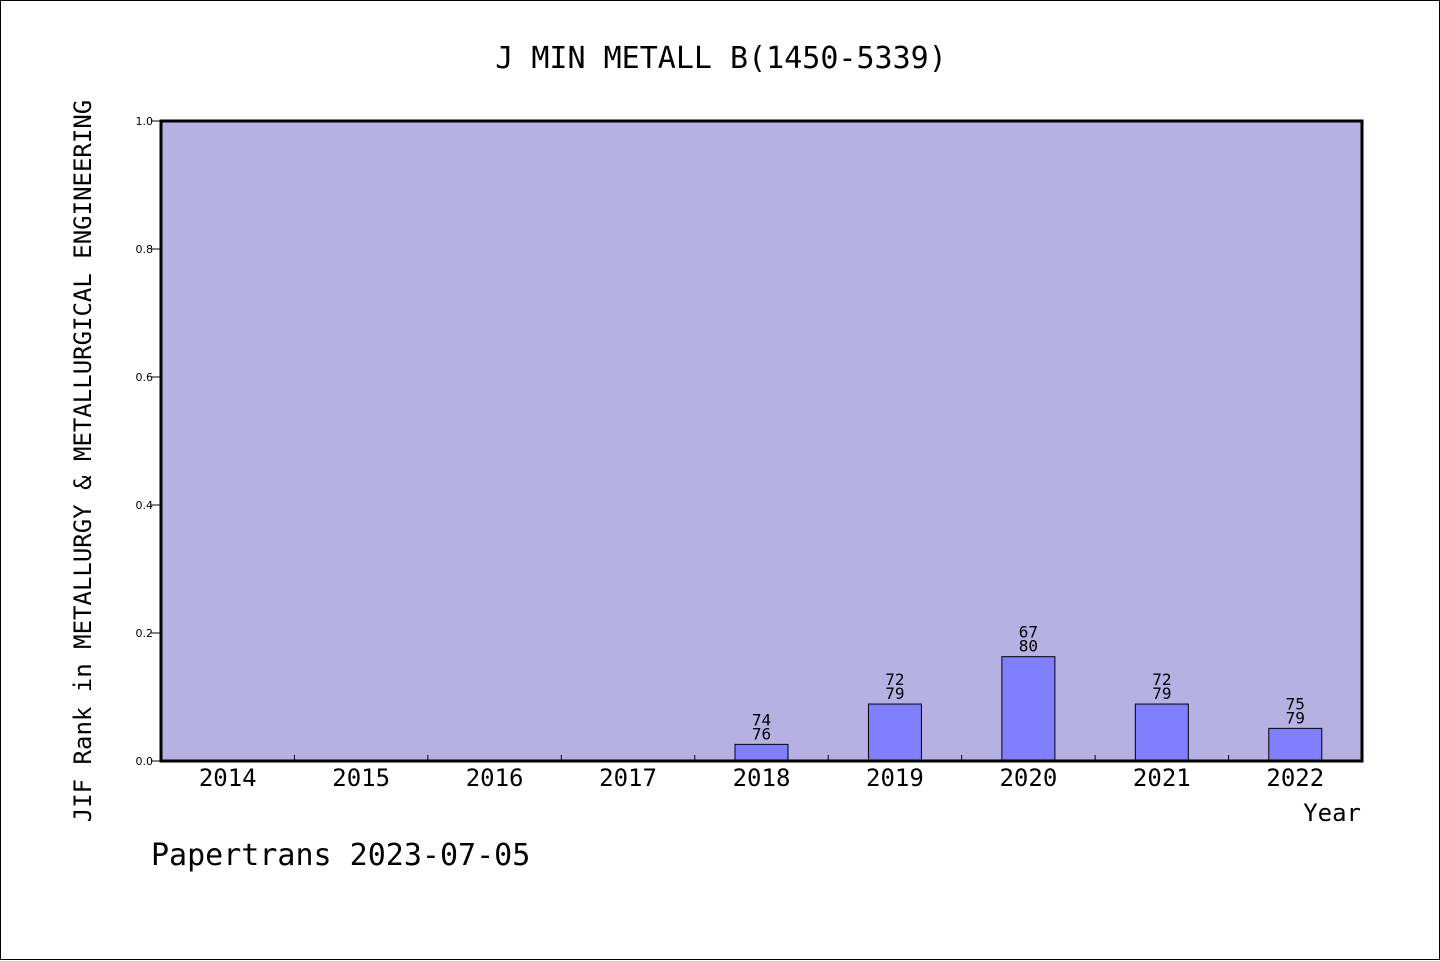  Describe the element at coordinates (145, 505) in the screenshot. I see `y-tick-label: 0.4` at that location.